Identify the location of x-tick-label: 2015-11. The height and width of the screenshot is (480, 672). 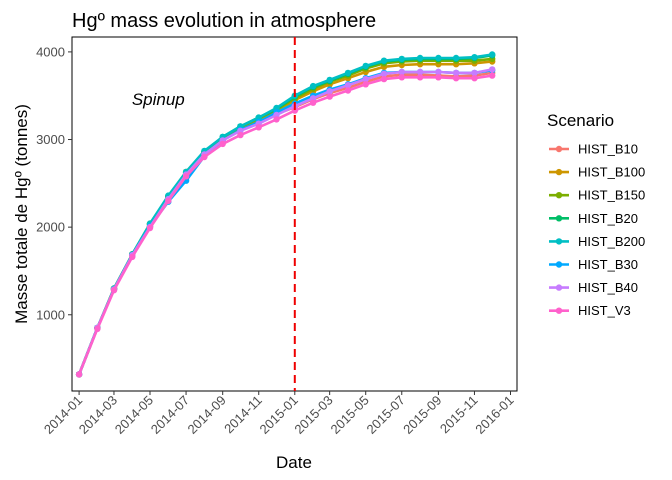
(459, 415).